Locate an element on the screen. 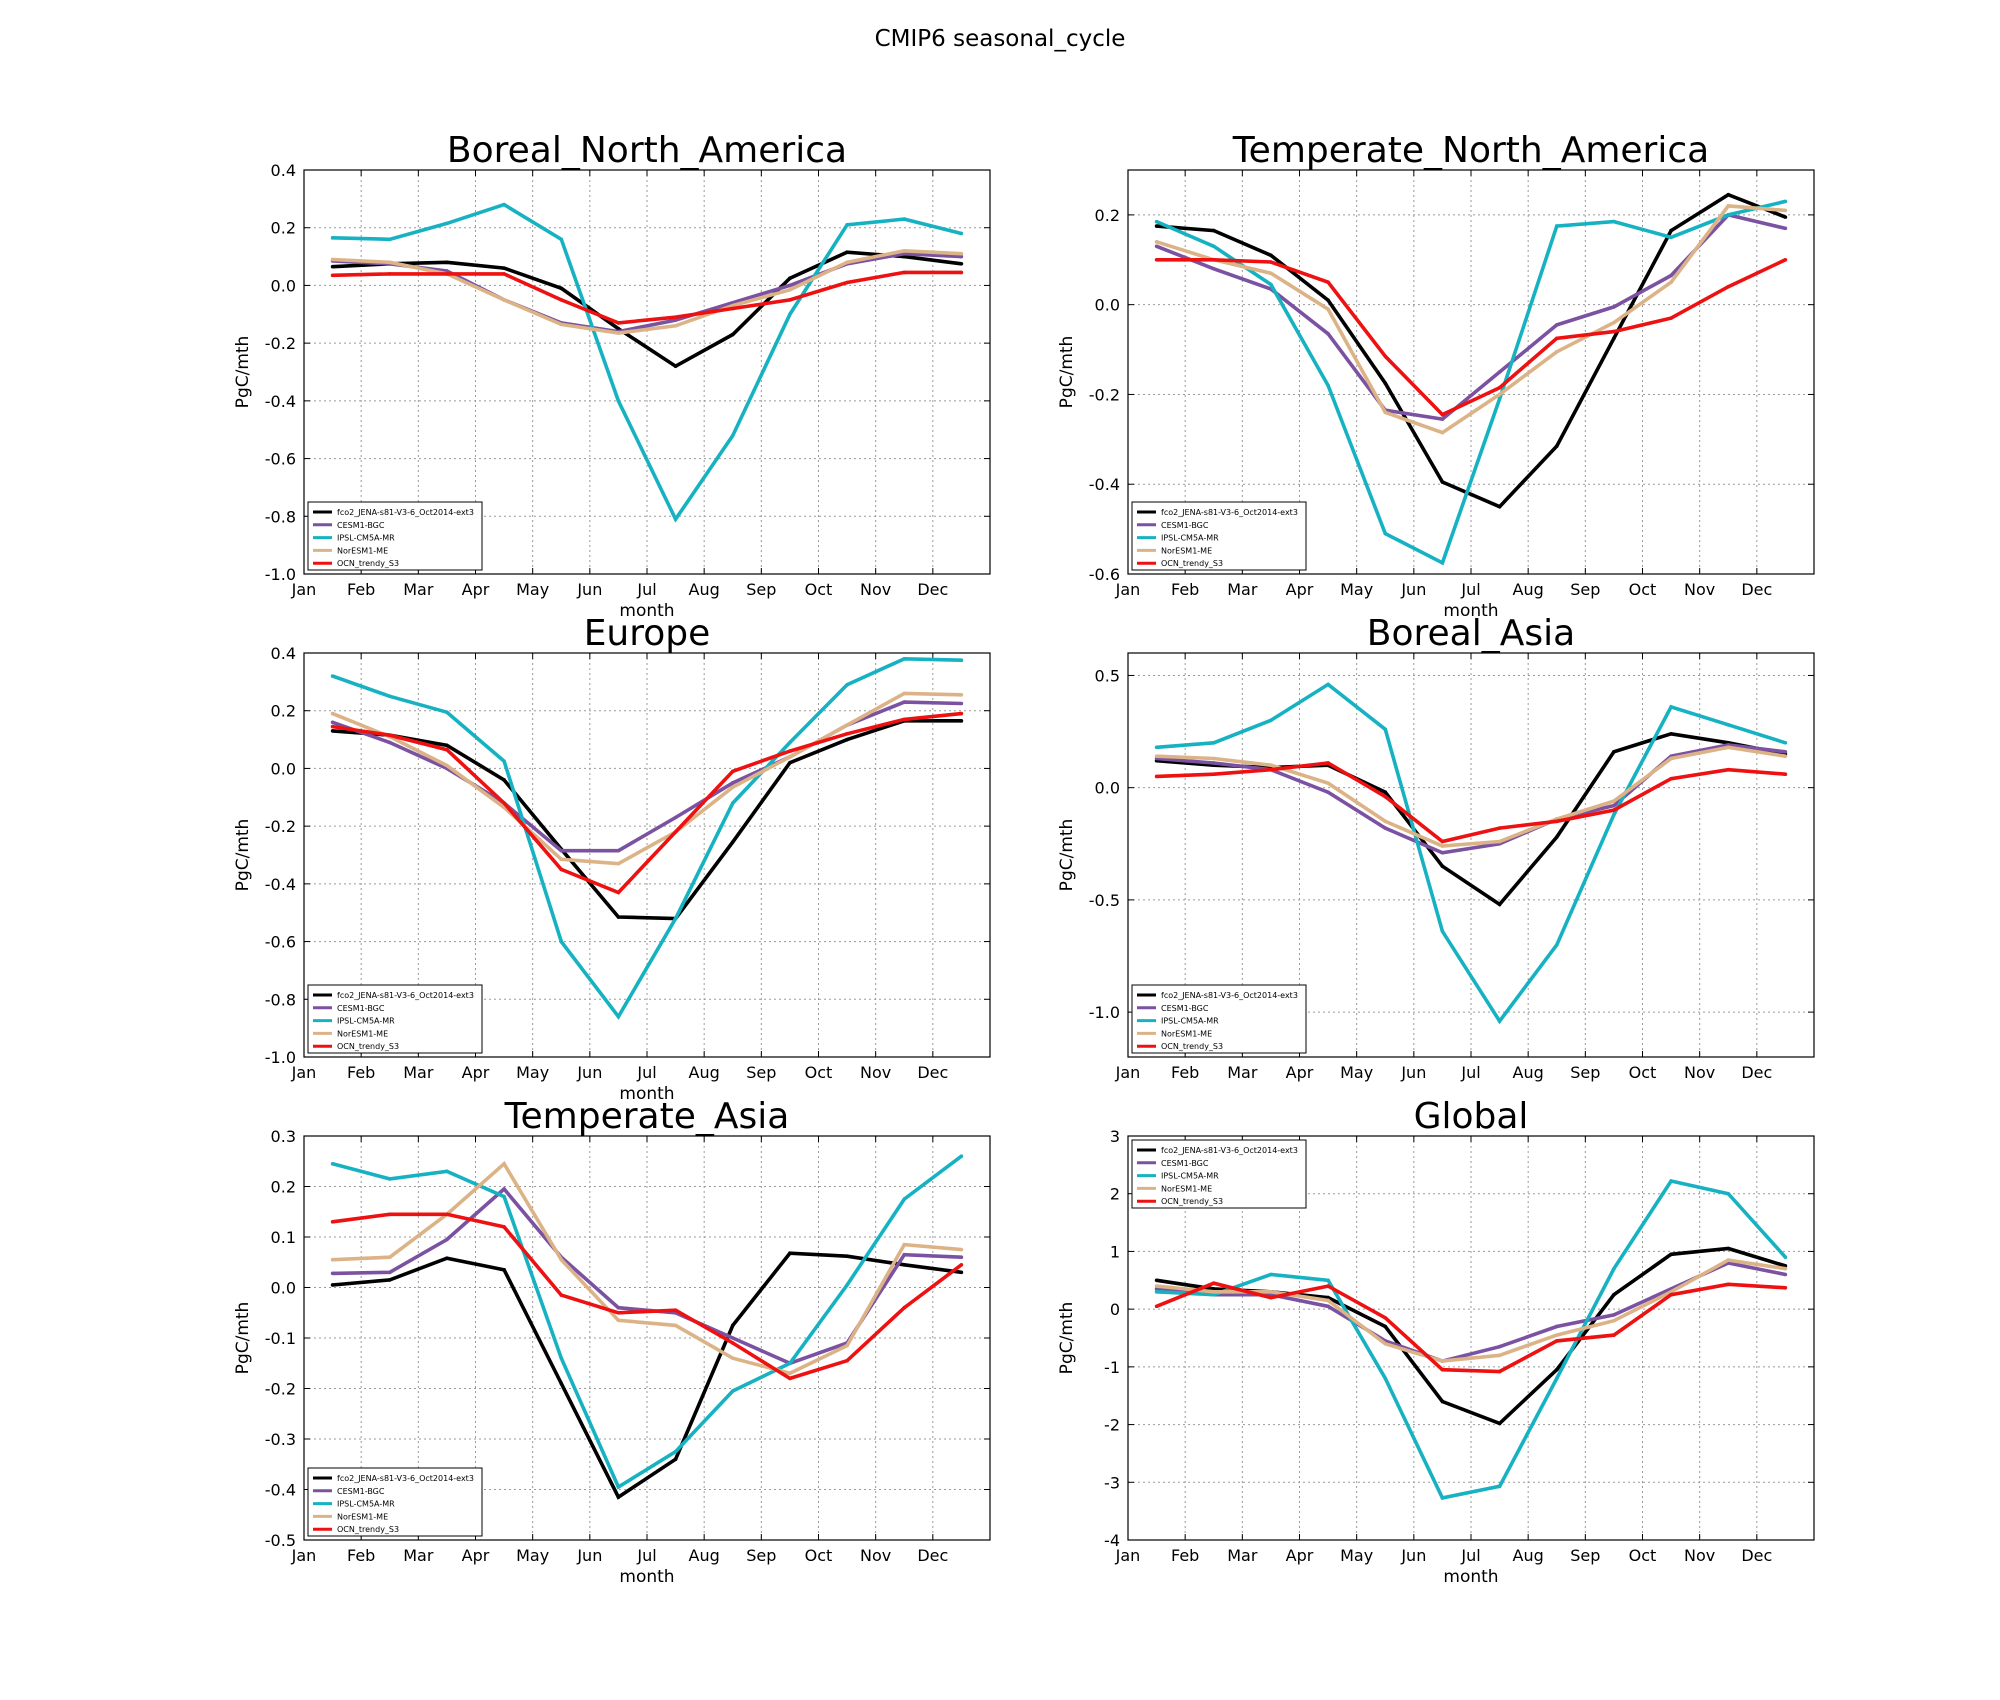 This screenshot has width=2000, height=1700. y-tick-label: -0.4 is located at coordinates (280, 1490).